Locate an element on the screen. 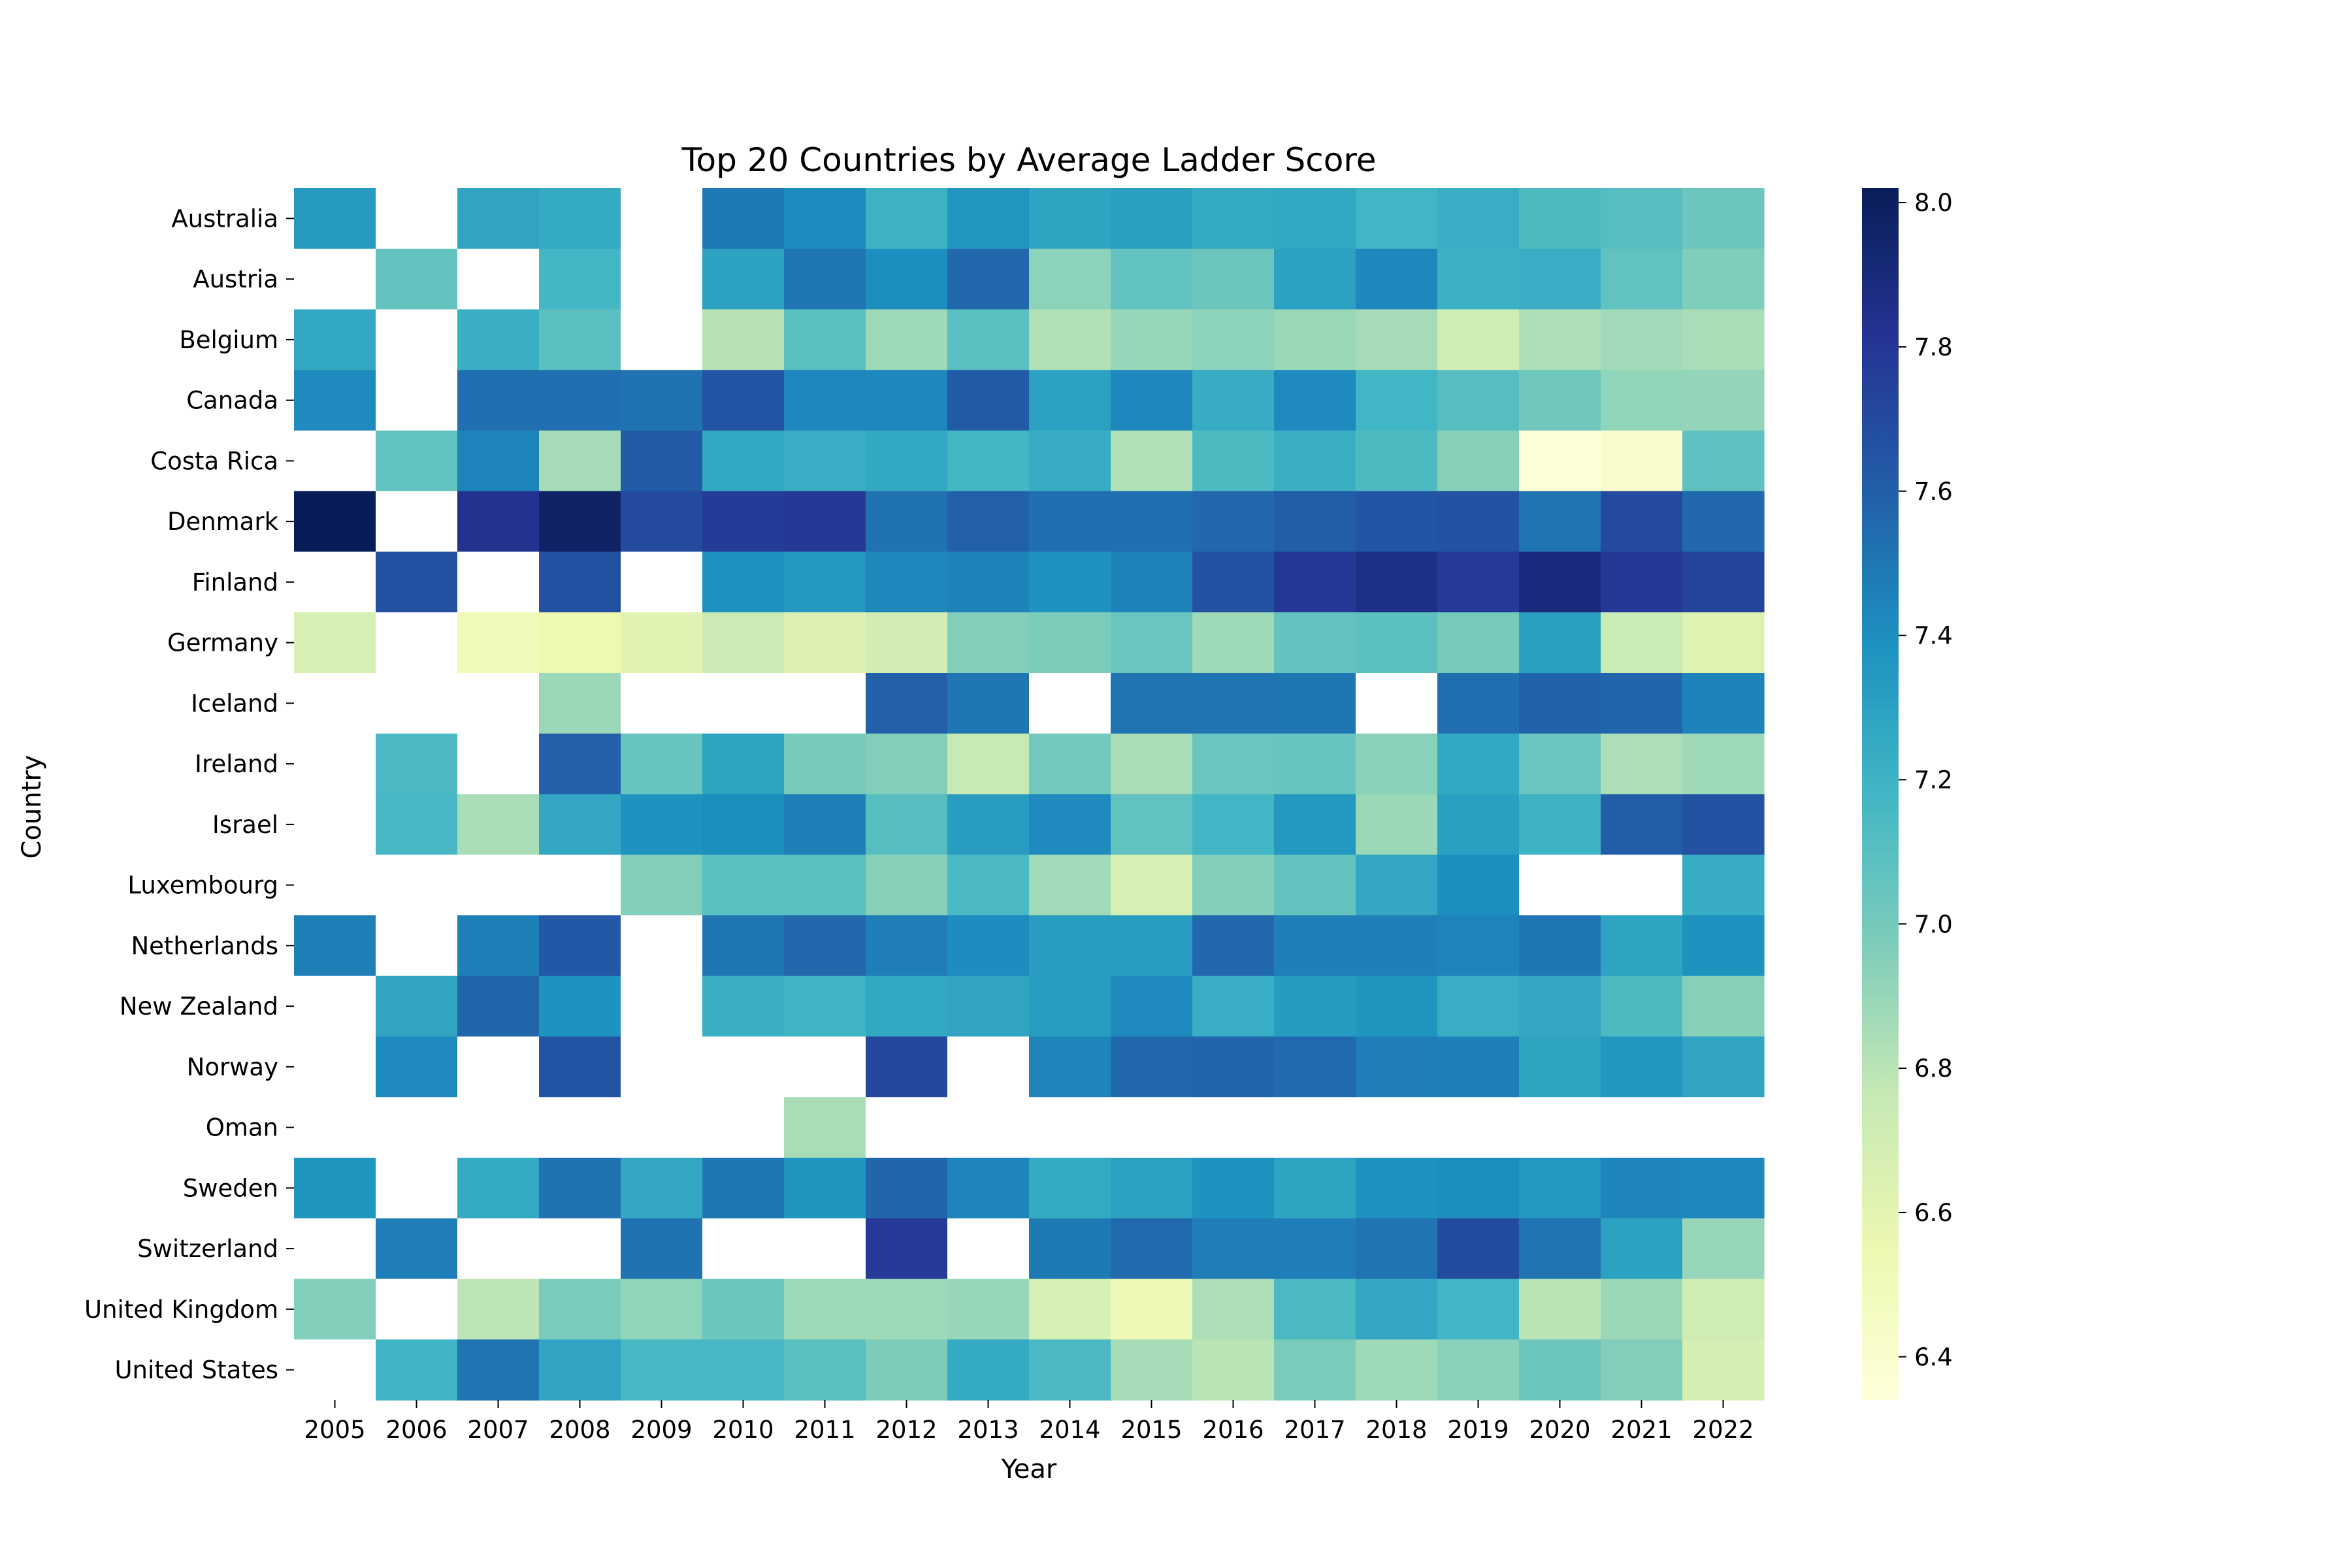 This screenshot has width=2352, height=1568. chart-title: Top 20 Countries by Average Ladder Score is located at coordinates (1028, 160).